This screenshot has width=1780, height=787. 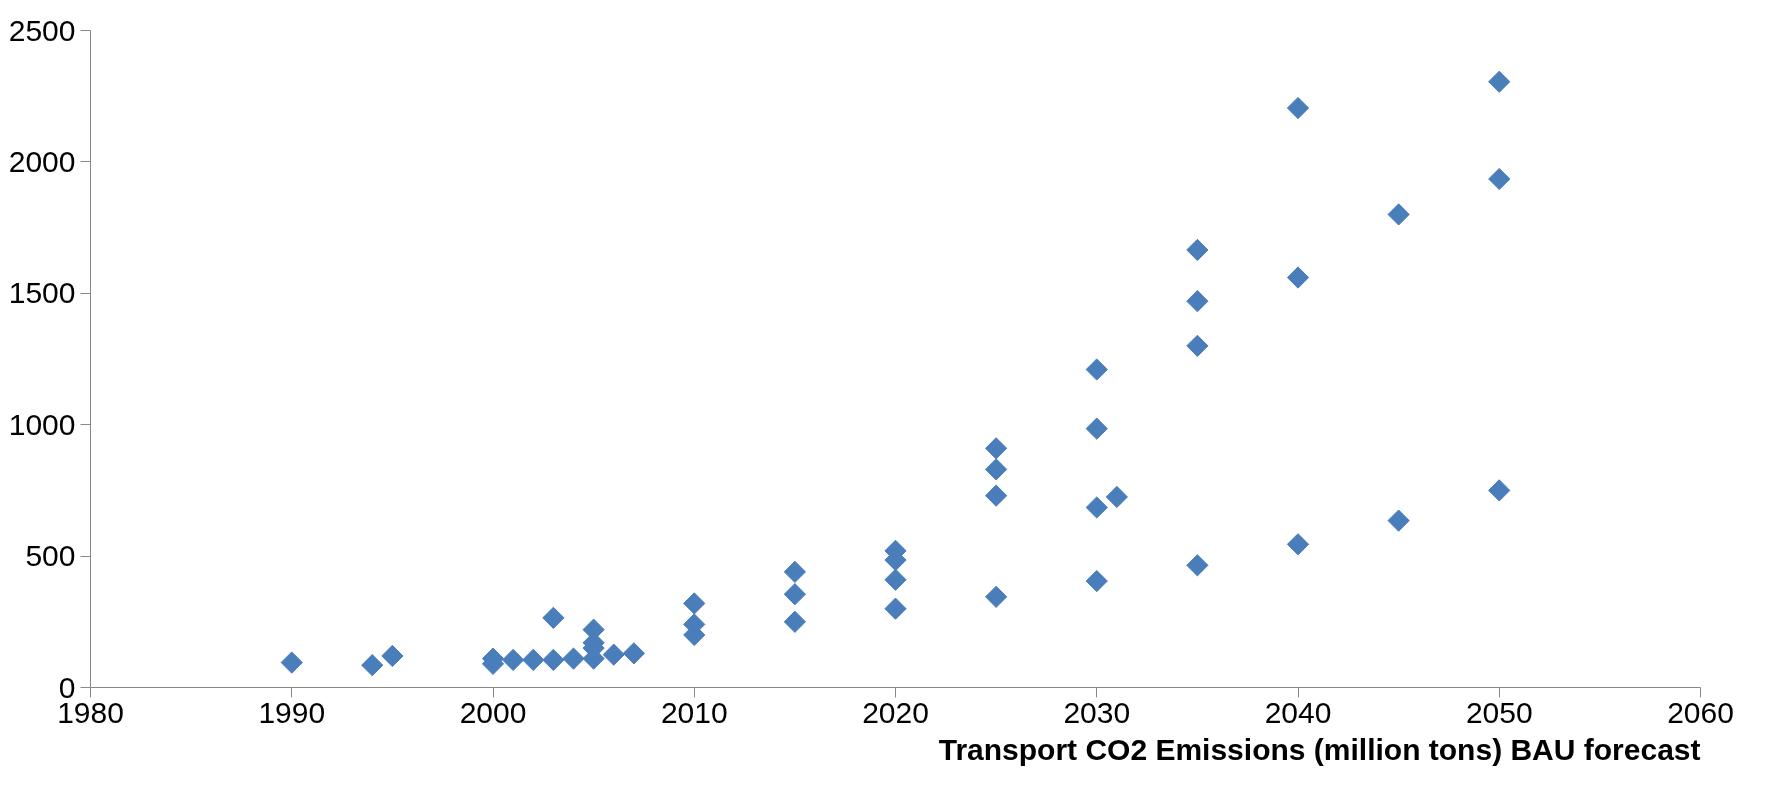 I want to click on x-tick-label: 2030, so click(x=1097, y=712).